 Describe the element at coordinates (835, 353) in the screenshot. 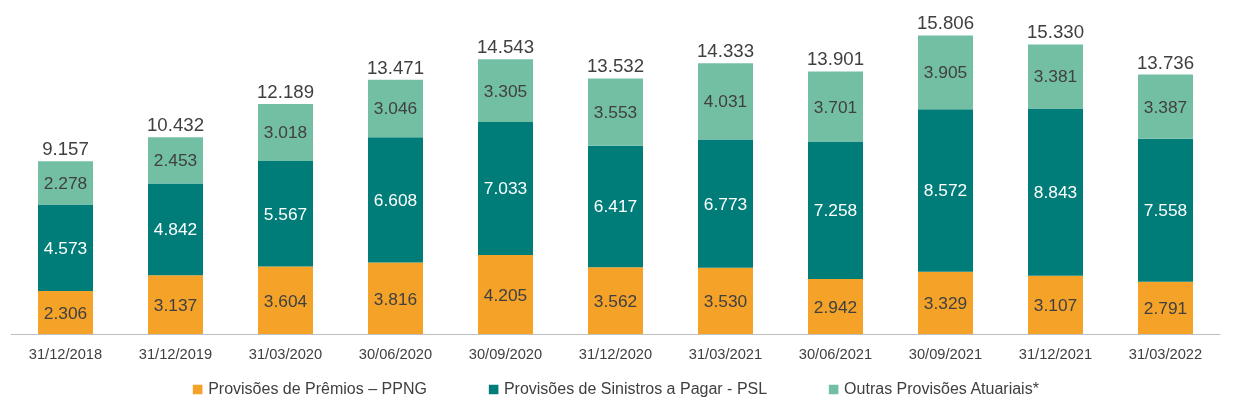

I see `x-tick-label: 30/06/2021` at that location.